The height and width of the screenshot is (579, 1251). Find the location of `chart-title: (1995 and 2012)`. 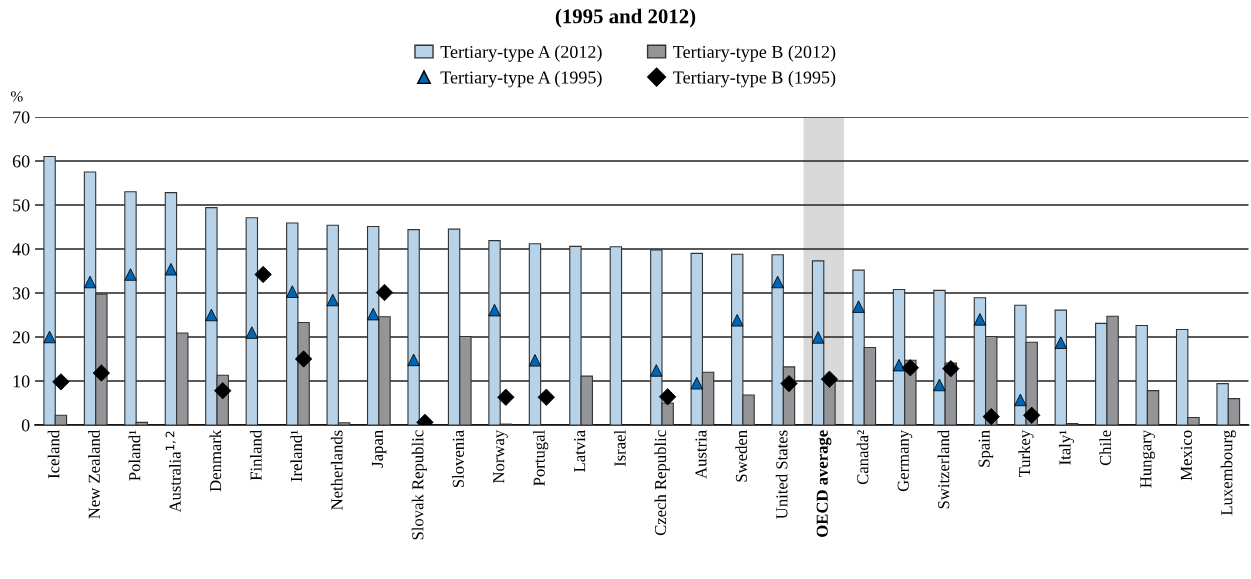

chart-title: (1995 and 2012) is located at coordinates (625, 18).